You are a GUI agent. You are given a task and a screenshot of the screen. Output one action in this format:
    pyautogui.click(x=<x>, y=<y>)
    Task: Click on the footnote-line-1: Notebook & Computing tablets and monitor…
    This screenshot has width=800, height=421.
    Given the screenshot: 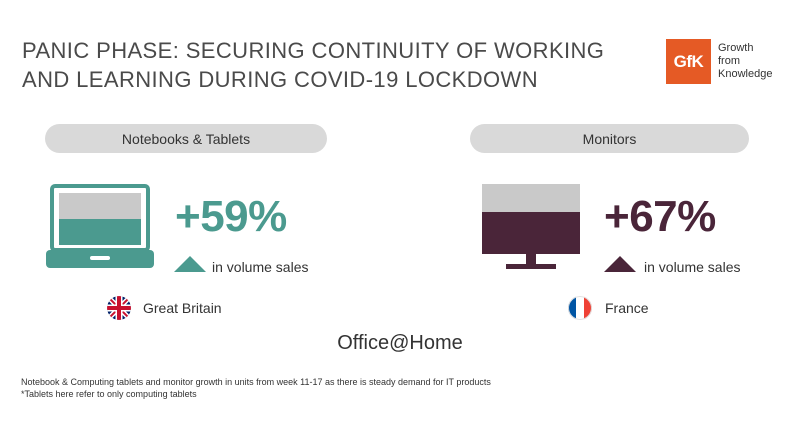 What is the action you would take?
    pyautogui.click(x=256, y=382)
    